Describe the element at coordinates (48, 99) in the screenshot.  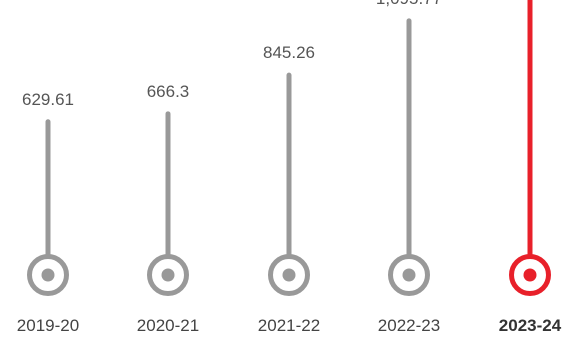
I see `value-label-2019-20: 629.61` at that location.